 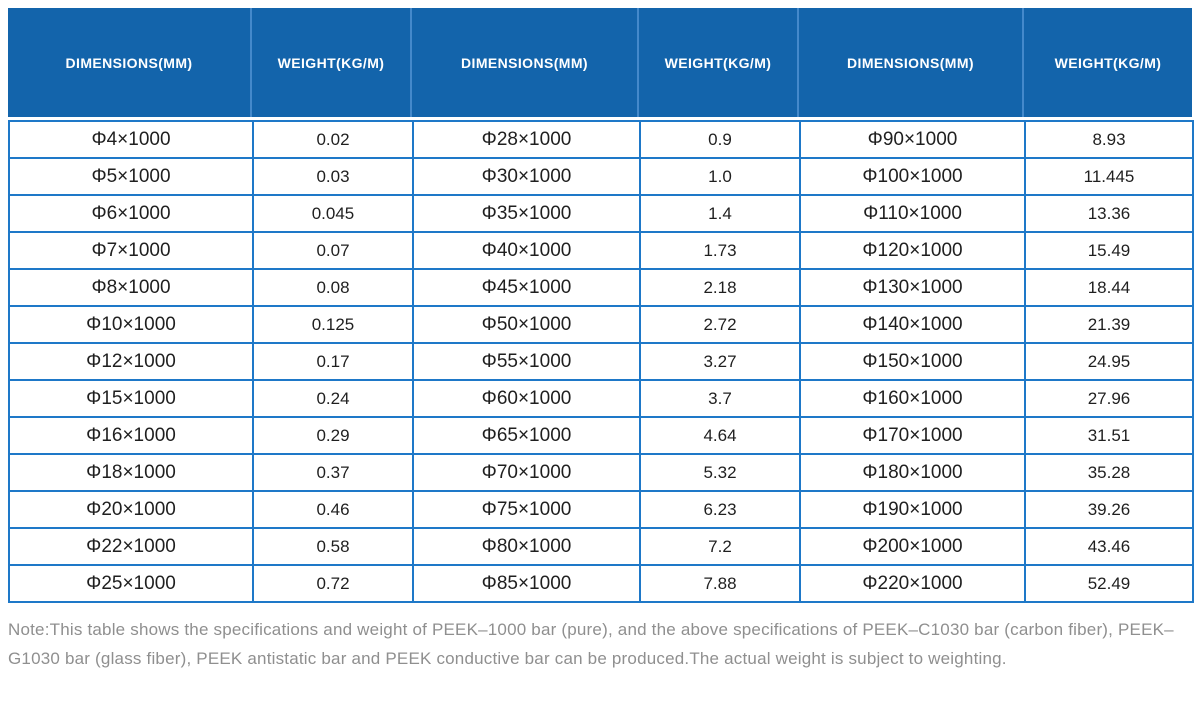 What do you see at coordinates (333, 250) in the screenshot?
I see `weight-cell: 0.07` at bounding box center [333, 250].